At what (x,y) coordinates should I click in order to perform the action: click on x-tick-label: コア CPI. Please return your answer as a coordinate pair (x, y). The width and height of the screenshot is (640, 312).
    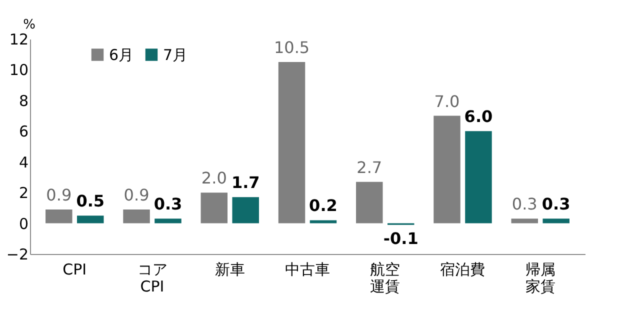
    Looking at the image, I should click on (152, 278).